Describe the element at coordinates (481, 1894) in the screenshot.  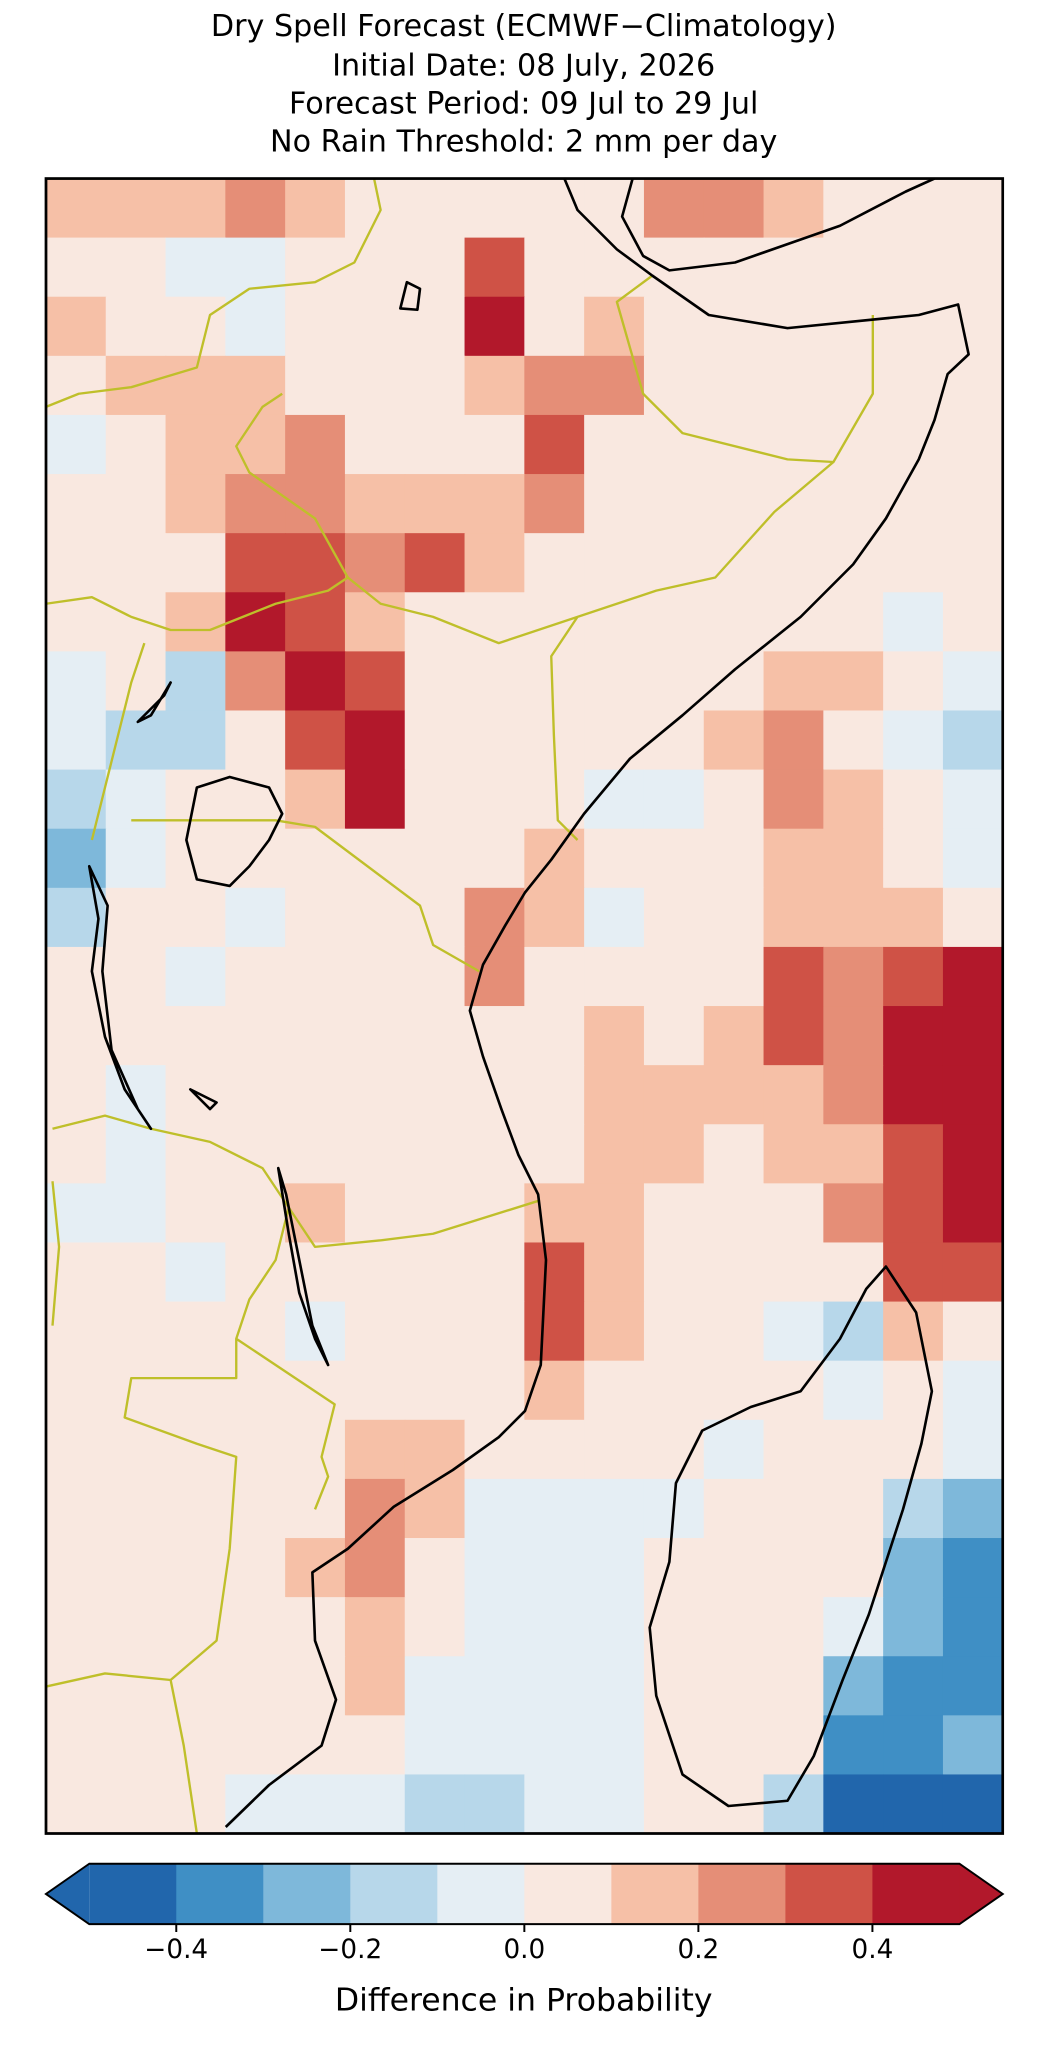
I see `colorbar-segment` at that location.